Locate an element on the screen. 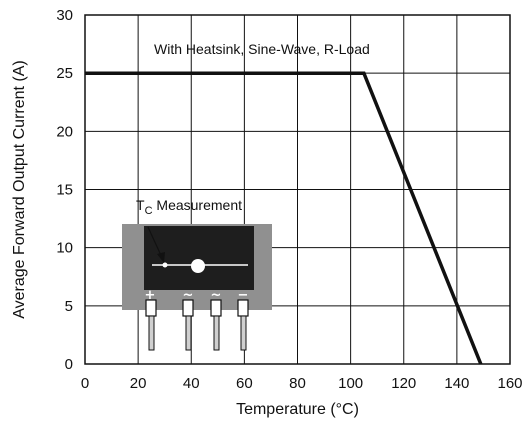 The height and width of the screenshot is (424, 525). x-axis-ticks: 0 20 40 60 80 100 120 140 160 is located at coordinates (302, 383).